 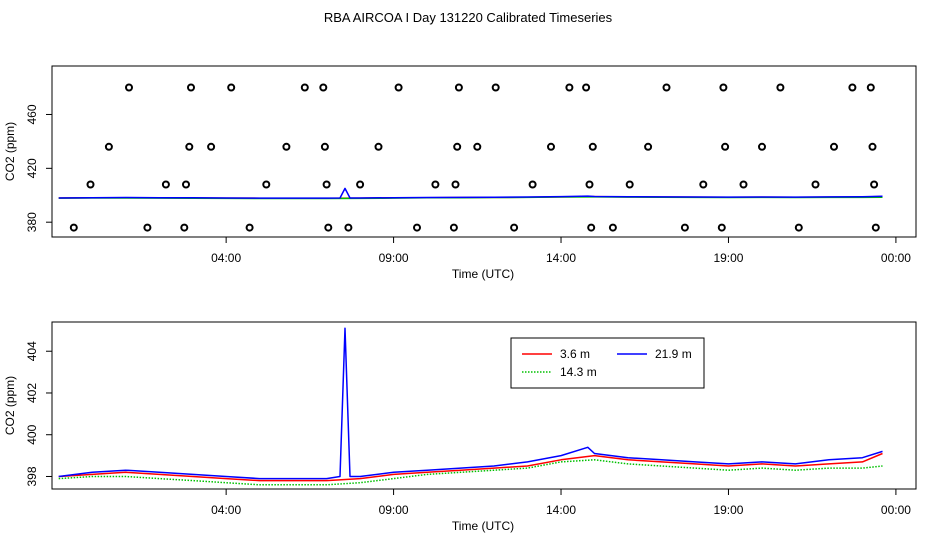 What do you see at coordinates (575, 354) in the screenshot?
I see `legend-label: 3.6 m` at bounding box center [575, 354].